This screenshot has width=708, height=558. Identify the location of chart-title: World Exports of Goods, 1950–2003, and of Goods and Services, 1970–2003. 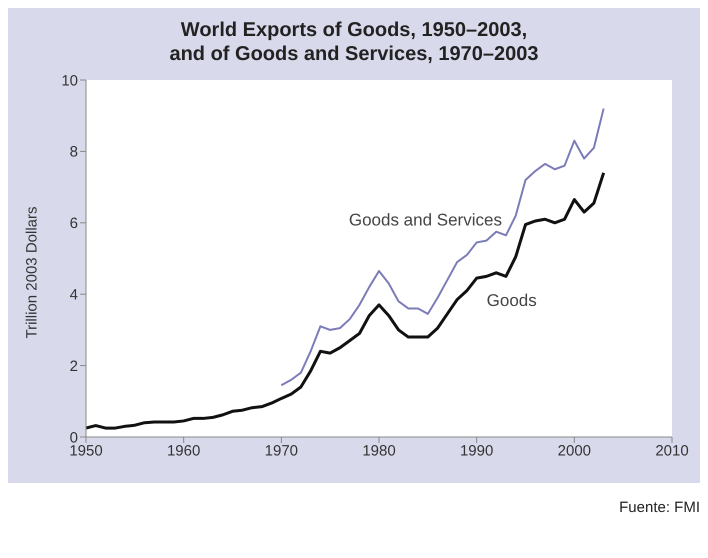
(354, 42).